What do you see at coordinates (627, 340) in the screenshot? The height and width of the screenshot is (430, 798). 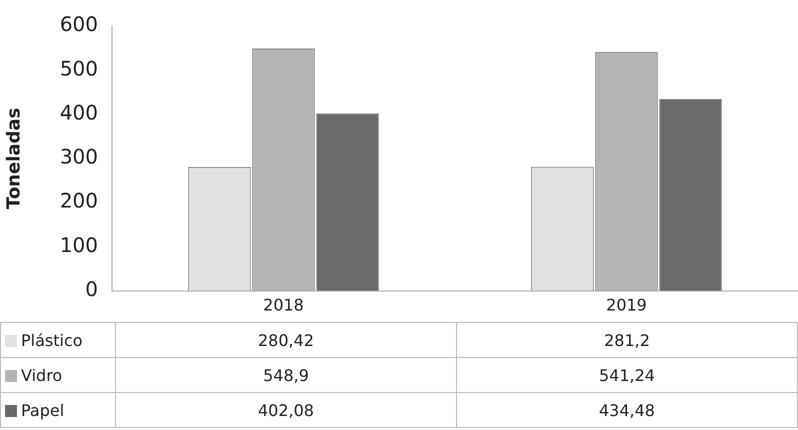 I see `data-label: 281,2` at bounding box center [627, 340].